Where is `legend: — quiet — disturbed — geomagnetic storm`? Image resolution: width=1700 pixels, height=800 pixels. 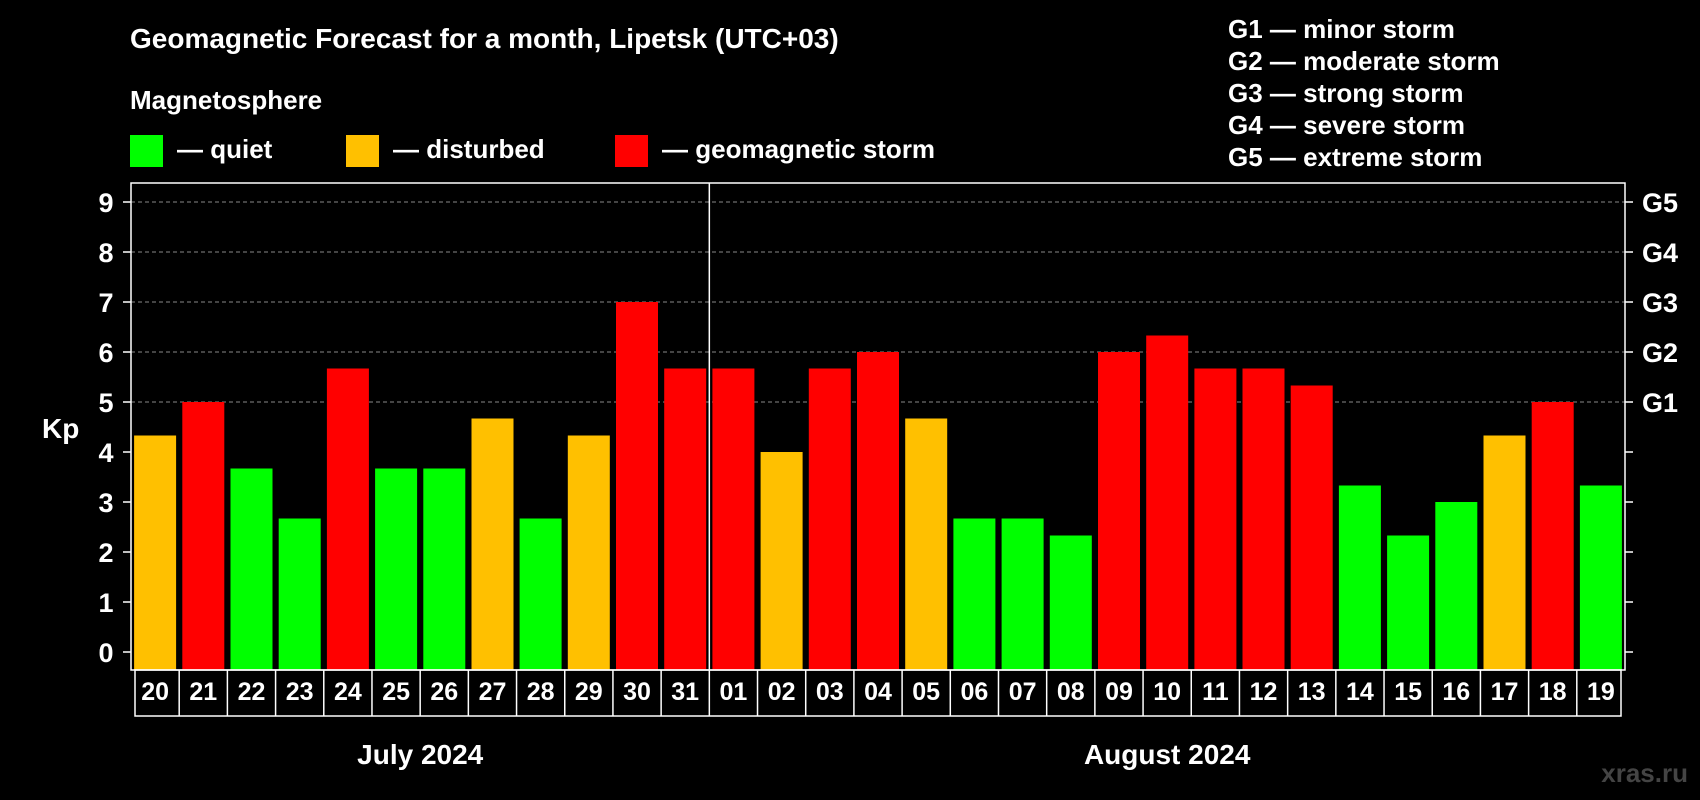
legend: — quiet — disturbed — geomagnetic storm is located at coordinates (532, 150).